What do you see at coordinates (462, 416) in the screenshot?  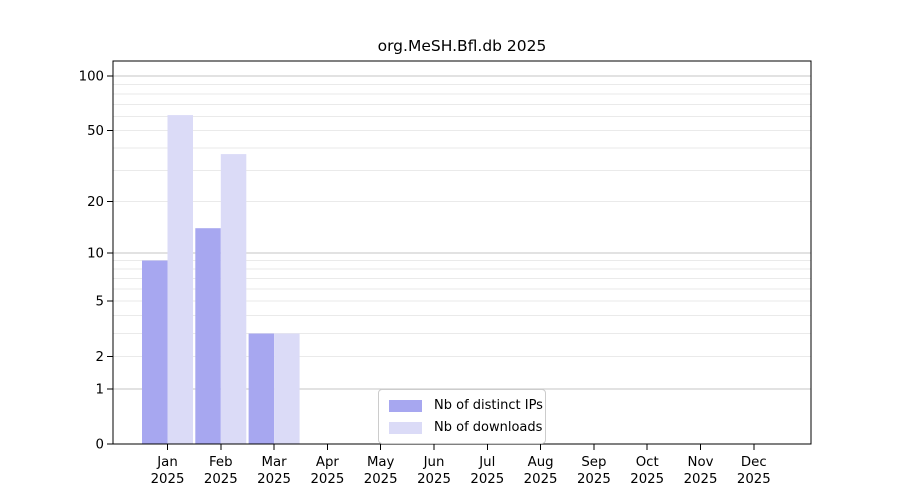 I see `legend: Nb of distinct IPs Nb of downloads` at bounding box center [462, 416].